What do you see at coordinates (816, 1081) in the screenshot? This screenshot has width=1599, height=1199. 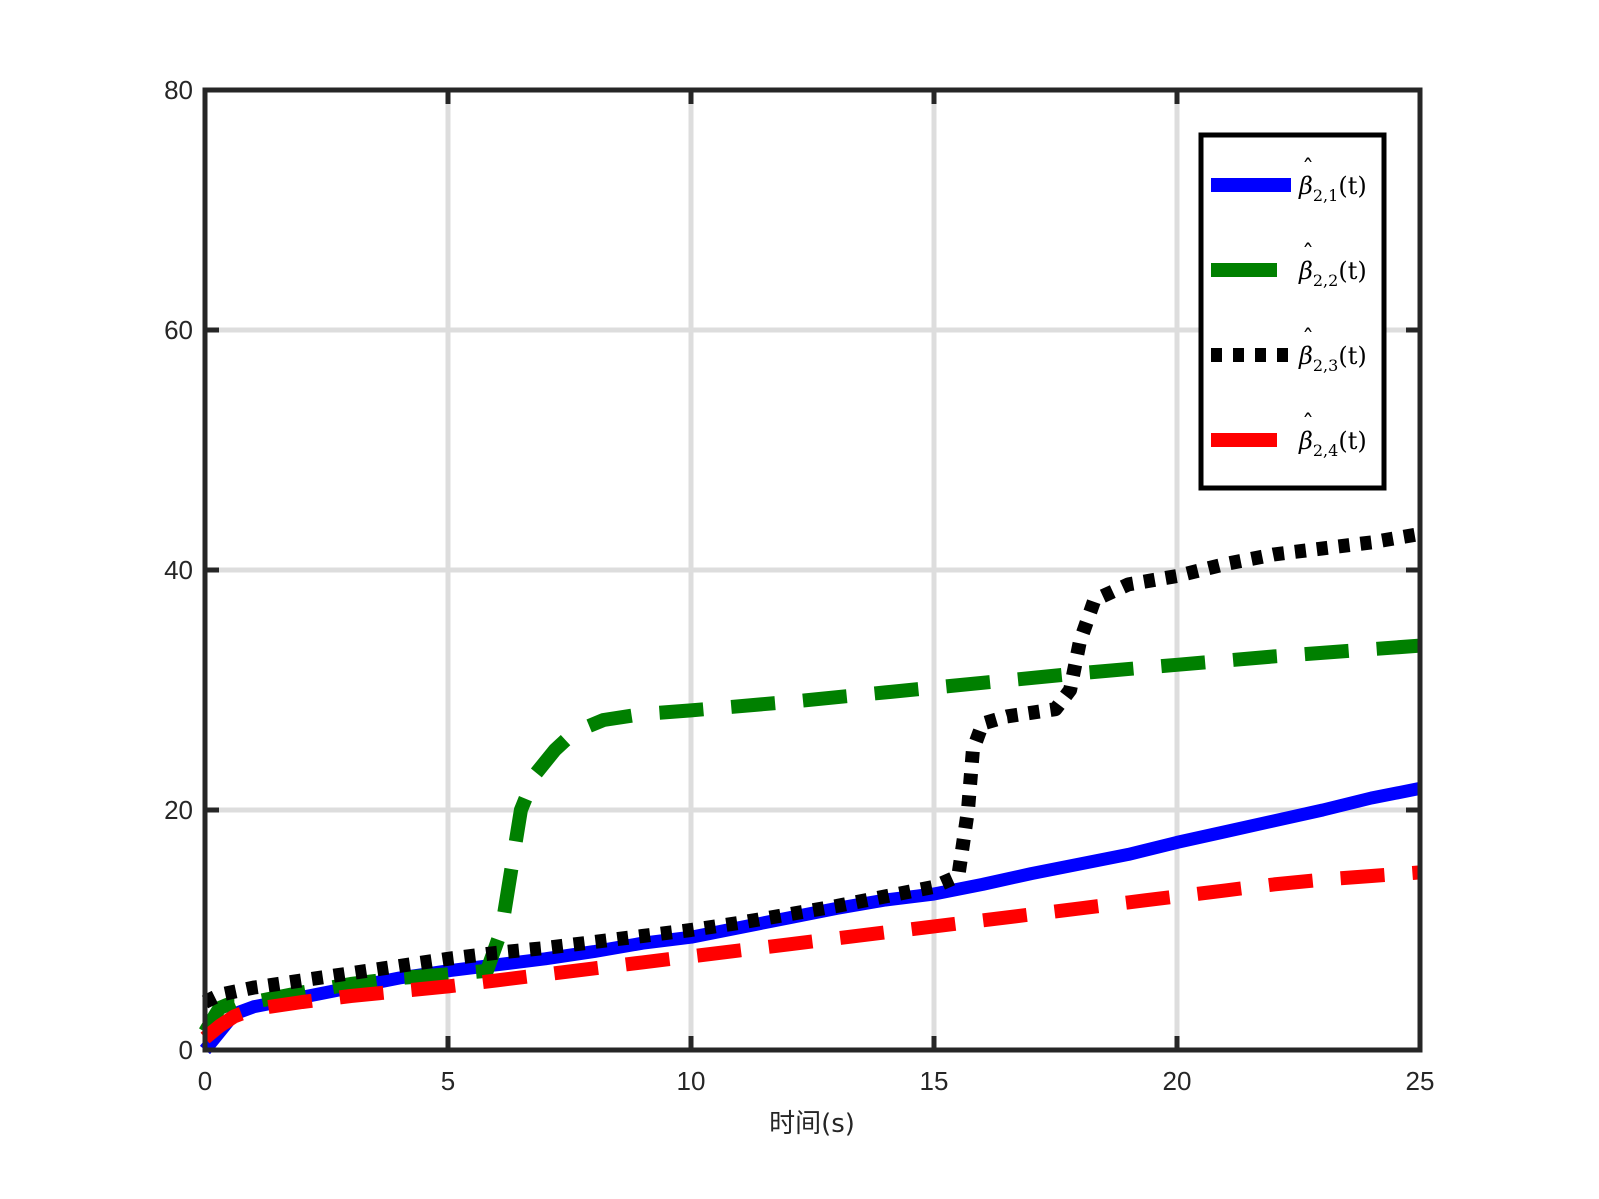 I see `x-tick-labels: 0 5 10 15 20 25` at bounding box center [816, 1081].